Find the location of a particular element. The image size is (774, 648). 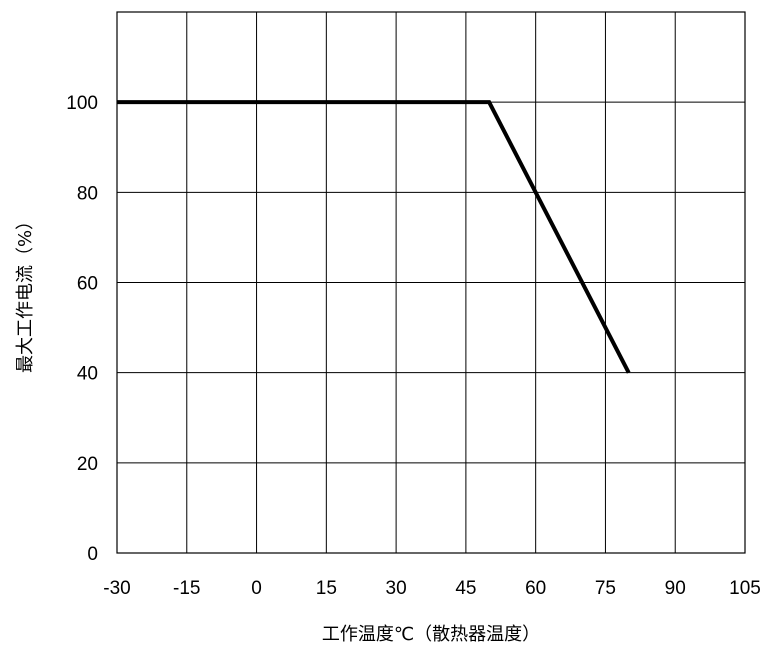

x-tick-label: 60 is located at coordinates (535, 588).